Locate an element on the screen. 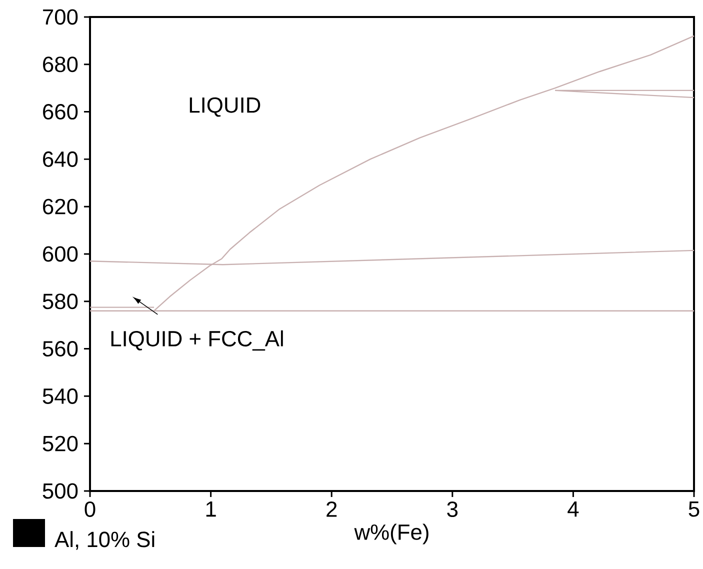 The image size is (703, 569). x-tick-label: 4 is located at coordinates (573, 509).